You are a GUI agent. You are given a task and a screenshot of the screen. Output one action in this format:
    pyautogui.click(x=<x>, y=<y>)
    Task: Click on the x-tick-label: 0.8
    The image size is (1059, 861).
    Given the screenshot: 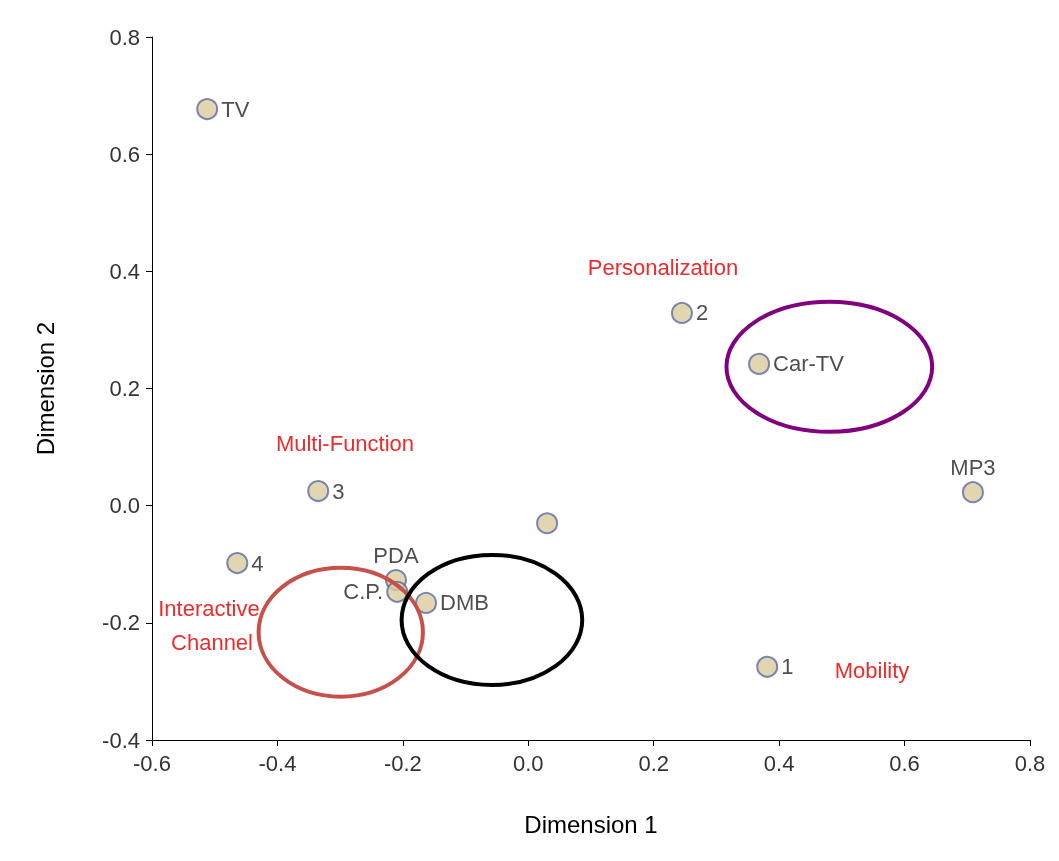 What is the action you would take?
    pyautogui.click(x=1030, y=763)
    